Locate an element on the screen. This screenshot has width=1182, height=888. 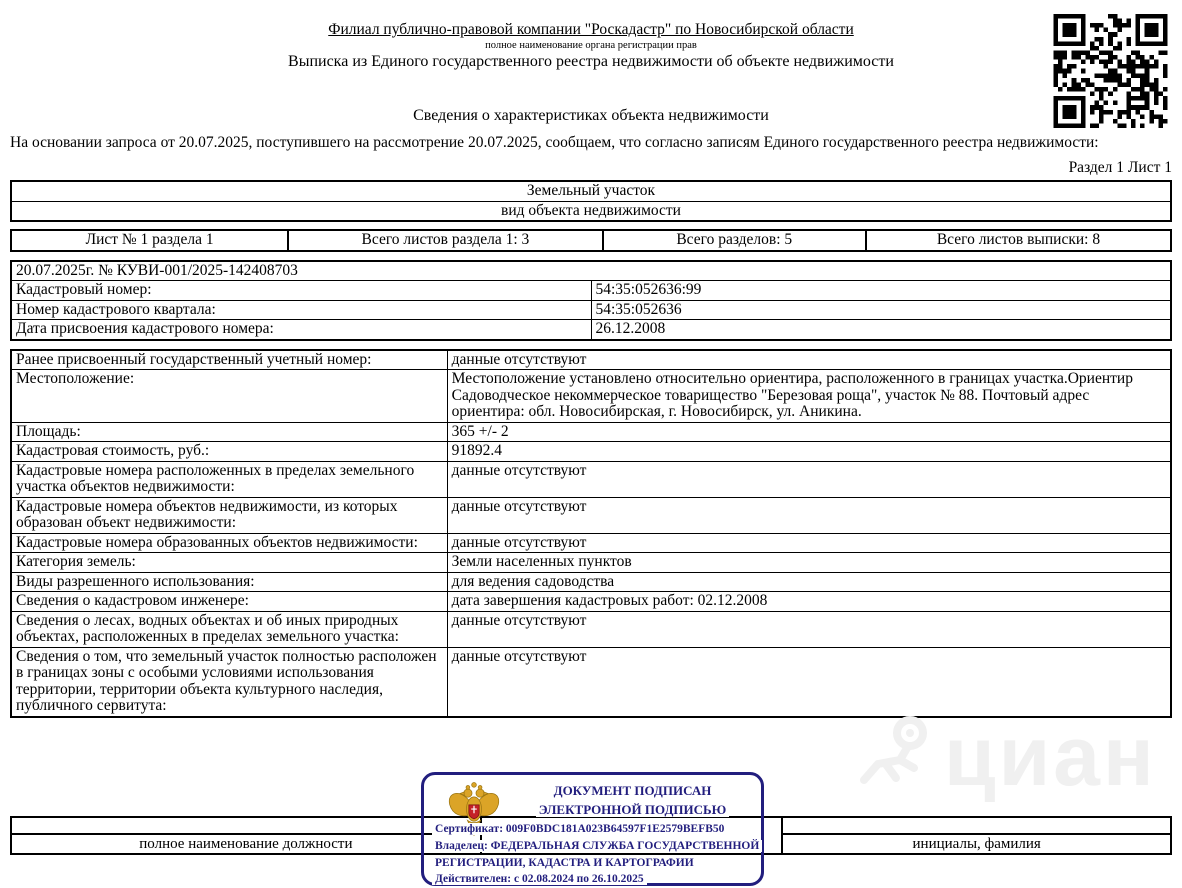
sheet-info-cell: Всего листов раздела 1: 3 is located at coordinates (445, 240).